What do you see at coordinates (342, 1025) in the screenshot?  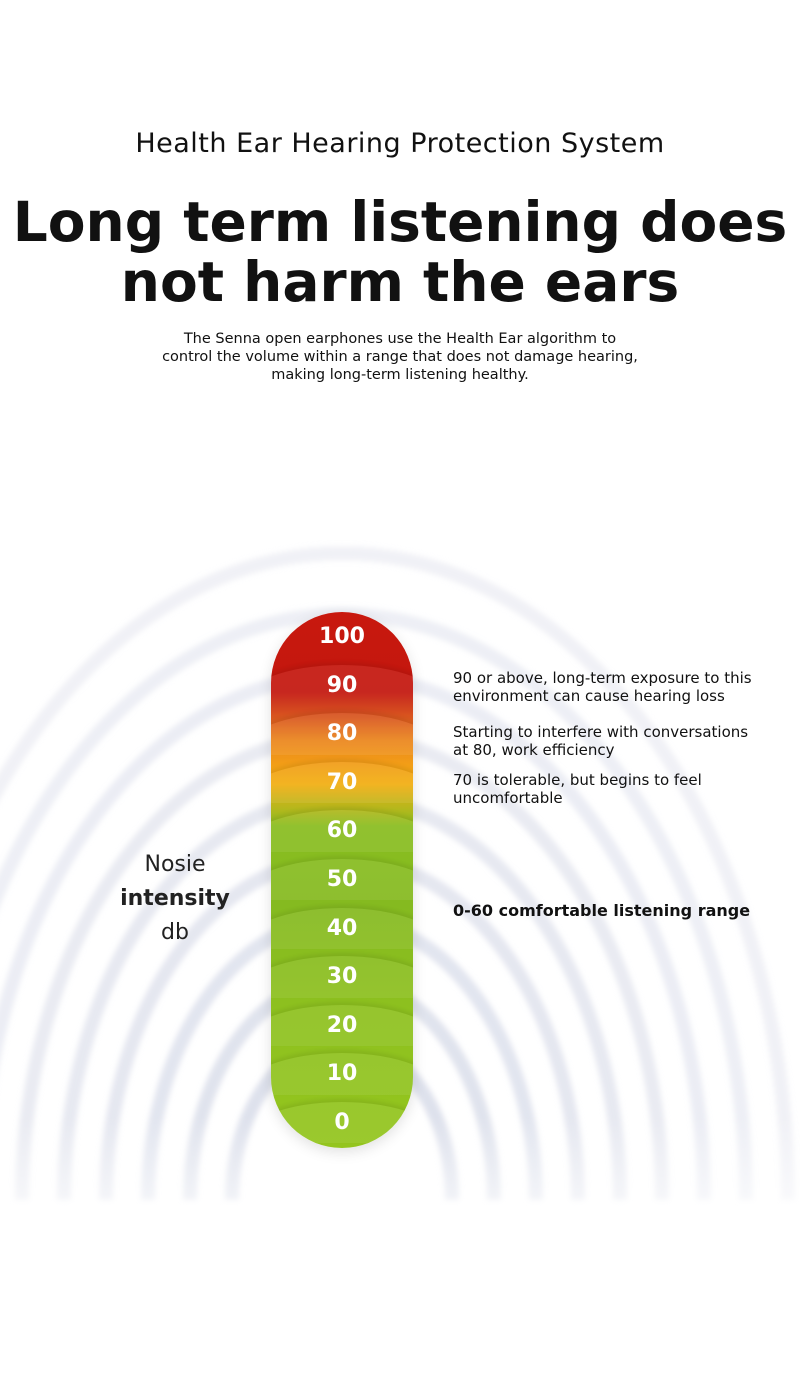 I see `scale-tick-label: 20` at bounding box center [342, 1025].